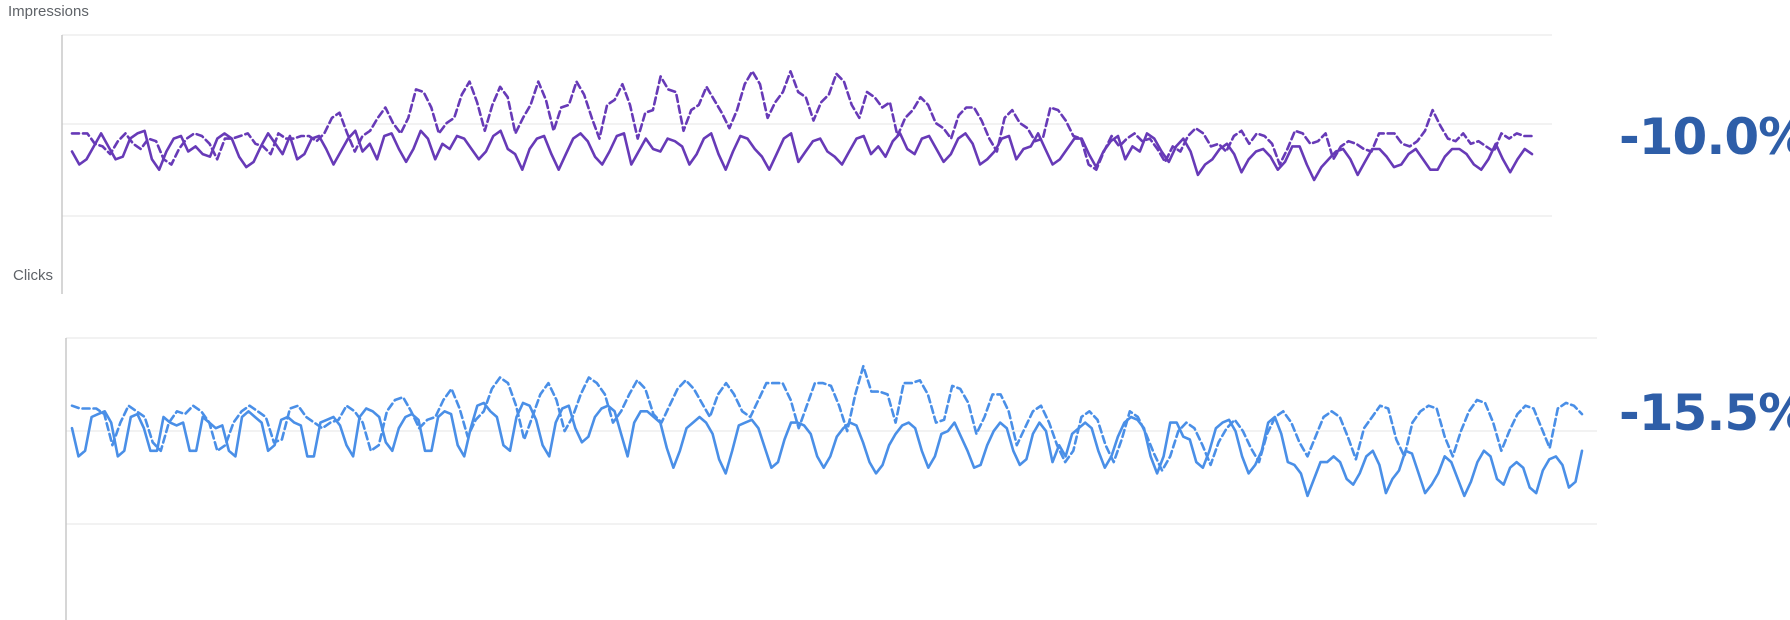 Image resolution: width=1790 pixels, height=620 pixels. I want to click on clicks-chart-title: Clicks, so click(33, 275).